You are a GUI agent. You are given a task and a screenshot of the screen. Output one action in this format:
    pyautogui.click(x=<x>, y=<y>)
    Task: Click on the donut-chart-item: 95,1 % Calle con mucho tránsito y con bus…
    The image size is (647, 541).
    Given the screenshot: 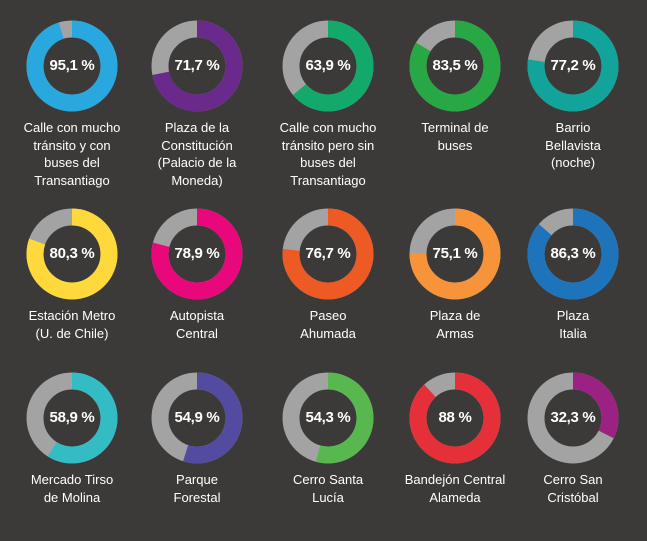 What is the action you would take?
    pyautogui.click(x=72, y=104)
    